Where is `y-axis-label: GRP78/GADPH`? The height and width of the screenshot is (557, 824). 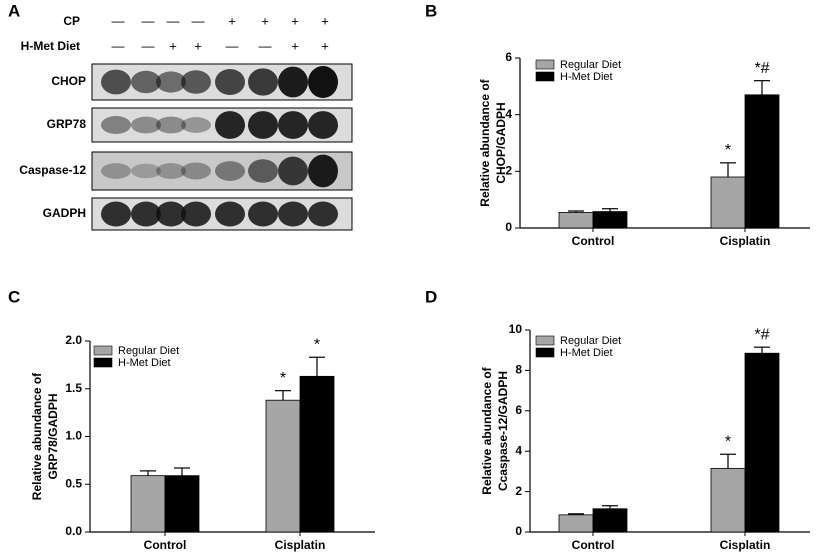
y-axis-label: GRP78/GADPH is located at coordinates (53, 436).